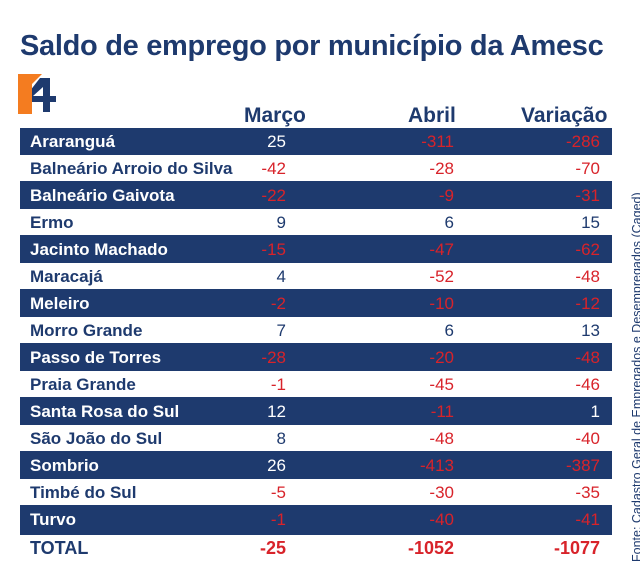 This screenshot has height=583, width=640. Describe the element at coordinates (273, 357) in the screenshot. I see `marco-value: -28` at that location.